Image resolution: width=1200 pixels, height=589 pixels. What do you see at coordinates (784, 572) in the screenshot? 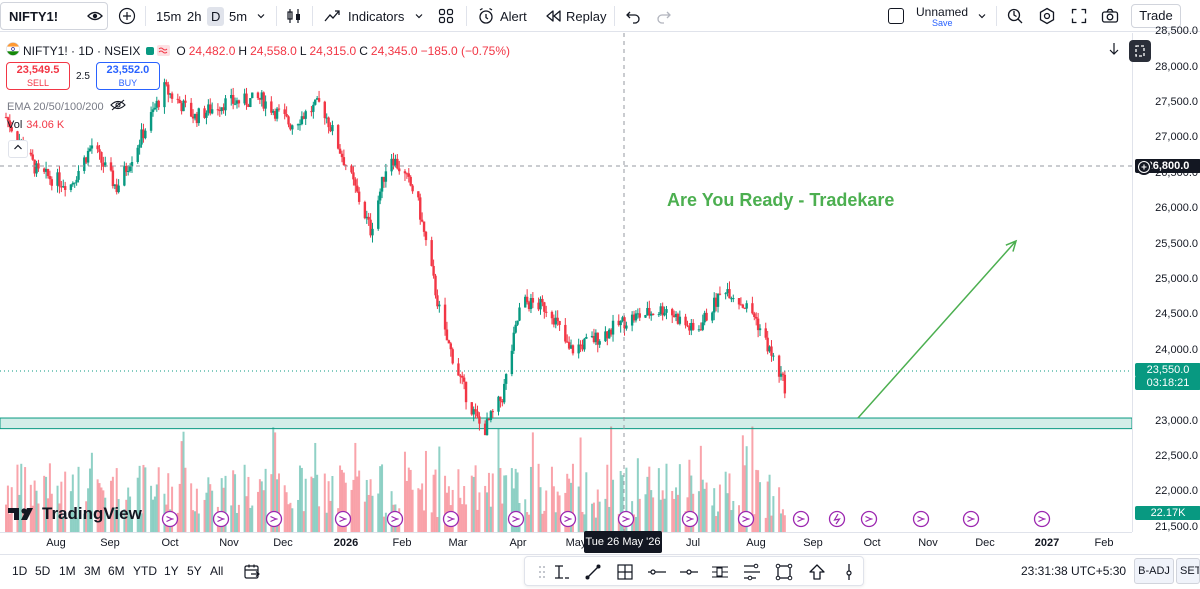
I see `rectangle-tool-icon` at bounding box center [784, 572].